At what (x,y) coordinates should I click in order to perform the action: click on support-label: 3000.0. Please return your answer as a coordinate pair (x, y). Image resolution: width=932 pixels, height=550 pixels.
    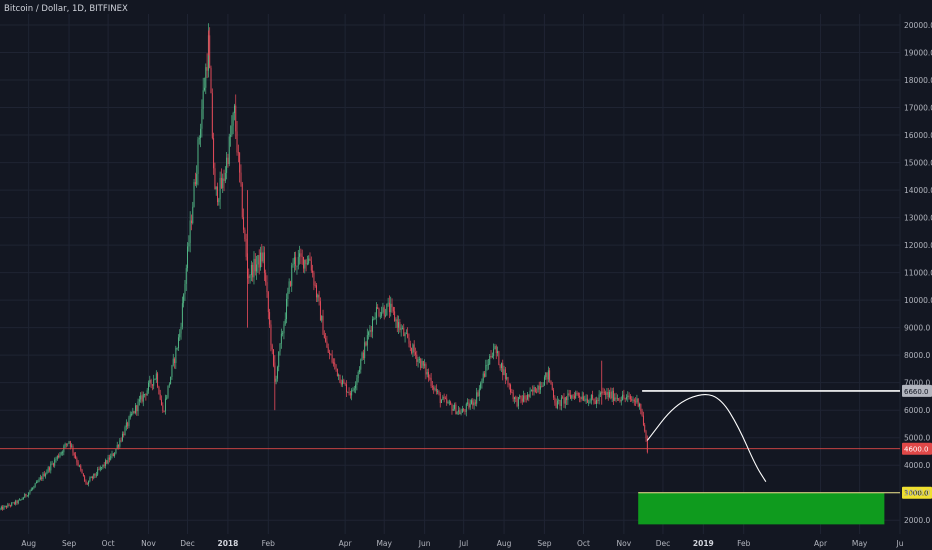
    Looking at the image, I should click on (916, 494).